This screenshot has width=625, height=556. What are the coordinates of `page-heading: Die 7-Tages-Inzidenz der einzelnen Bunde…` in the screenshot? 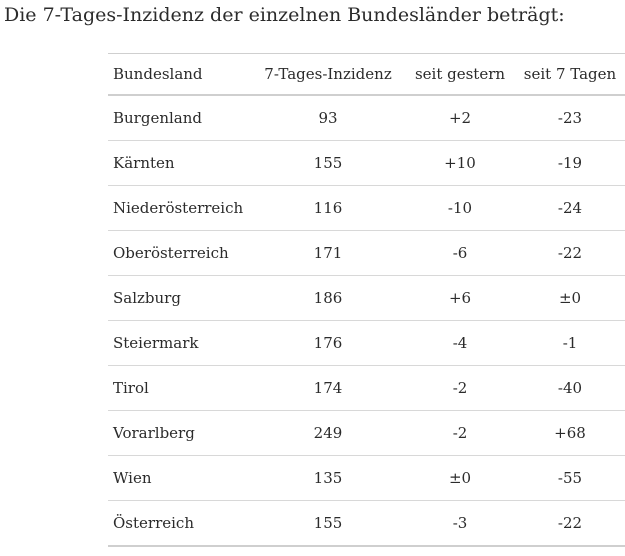 It's located at (284, 15).